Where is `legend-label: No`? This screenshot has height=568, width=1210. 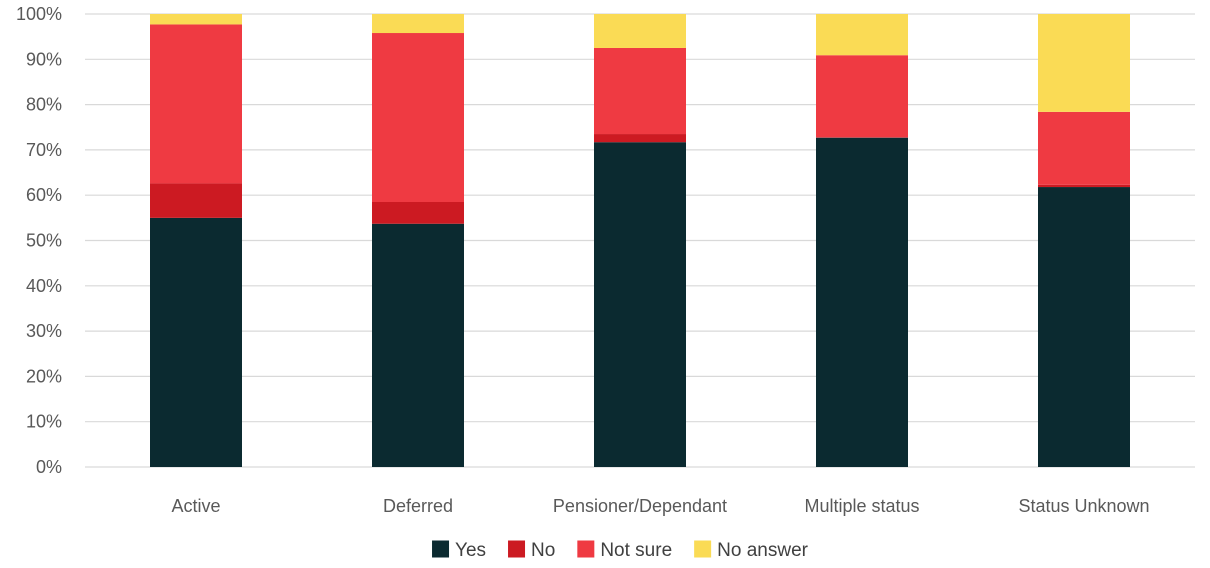 legend-label: No is located at coordinates (543, 550).